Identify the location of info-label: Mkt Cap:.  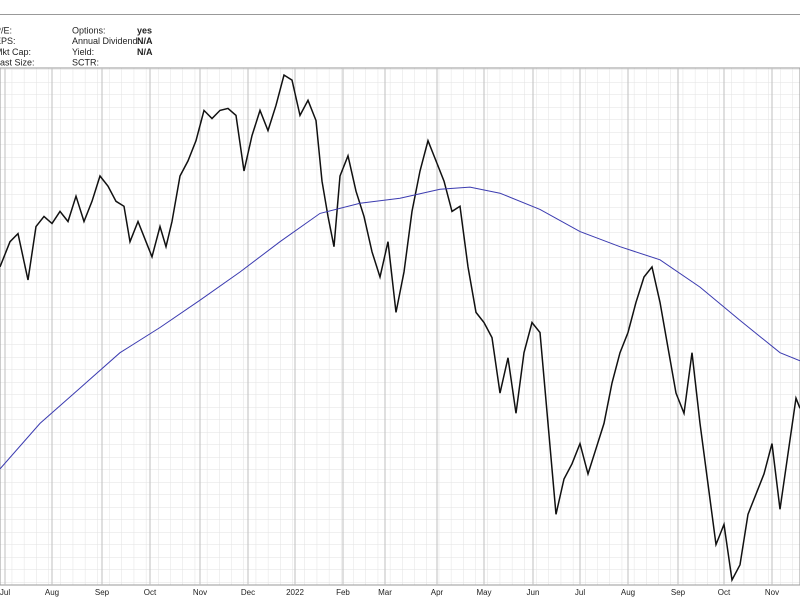
(15, 52).